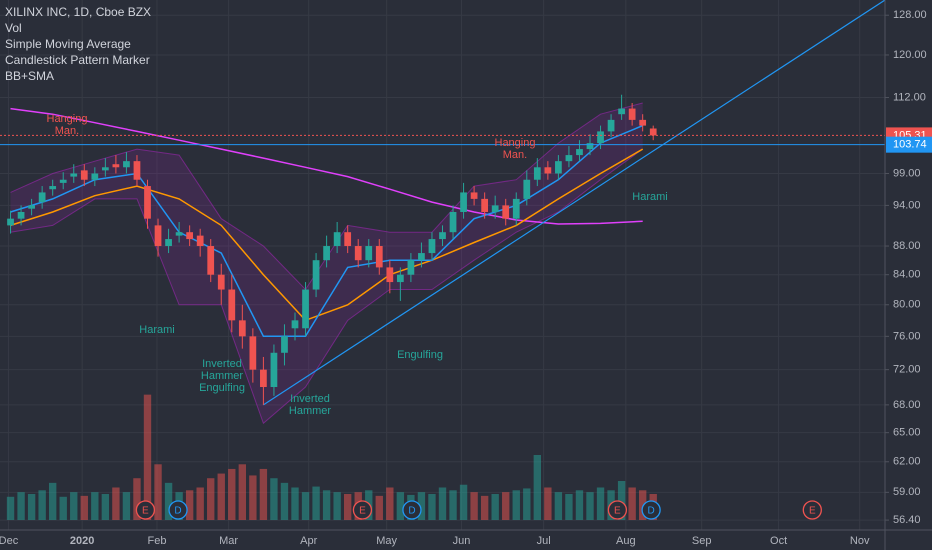  Describe the element at coordinates (860, 541) in the screenshot. I see `x-tick-label: Nov` at that location.